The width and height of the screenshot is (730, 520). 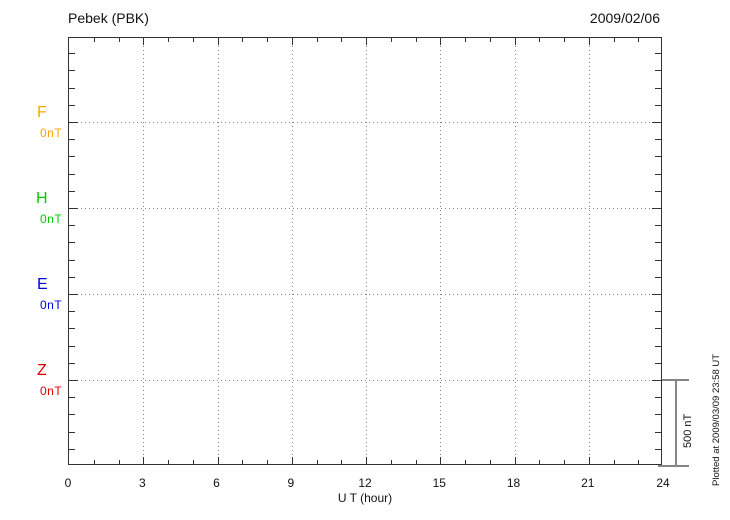 I want to click on component-baseline-h: 0nT, so click(x=51, y=219).